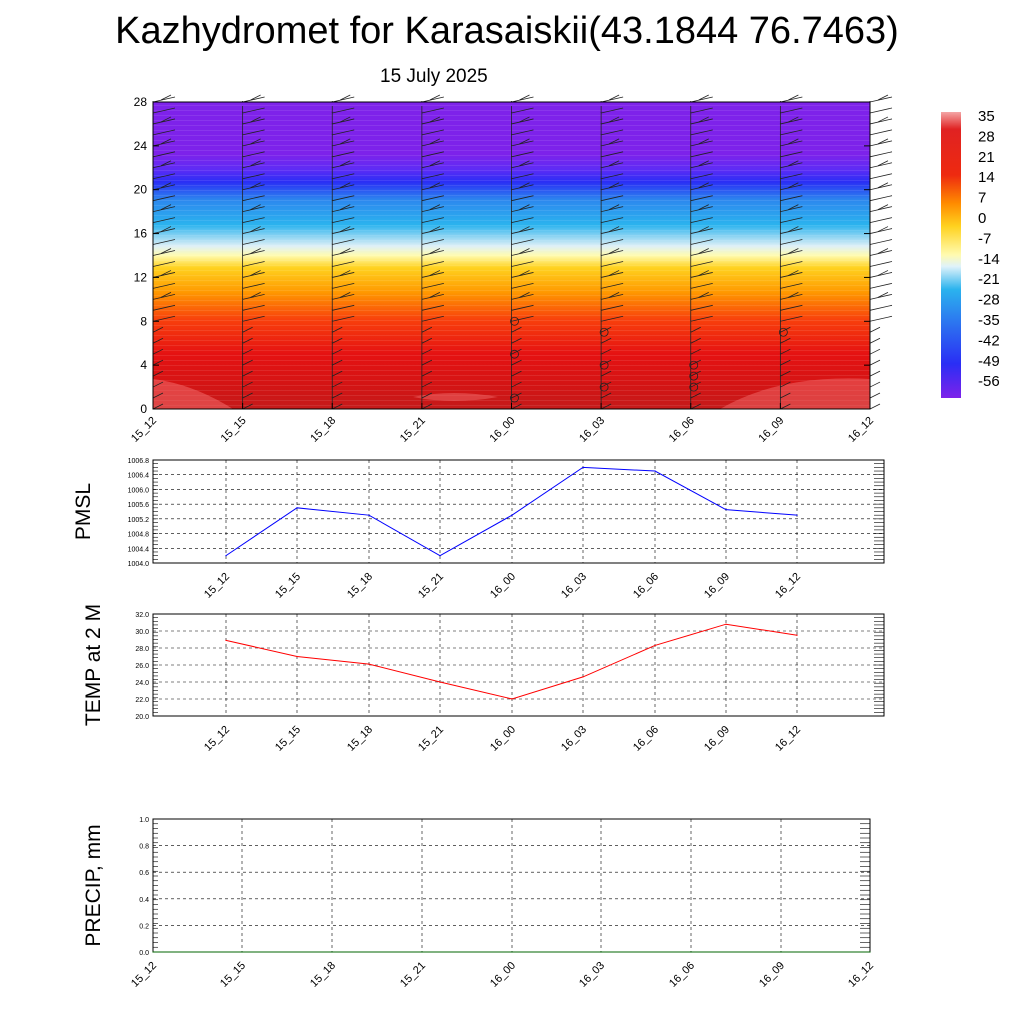 The image size is (1024, 1024). What do you see at coordinates (986, 136) in the screenshot?
I see `colorbar-label: 28` at bounding box center [986, 136].